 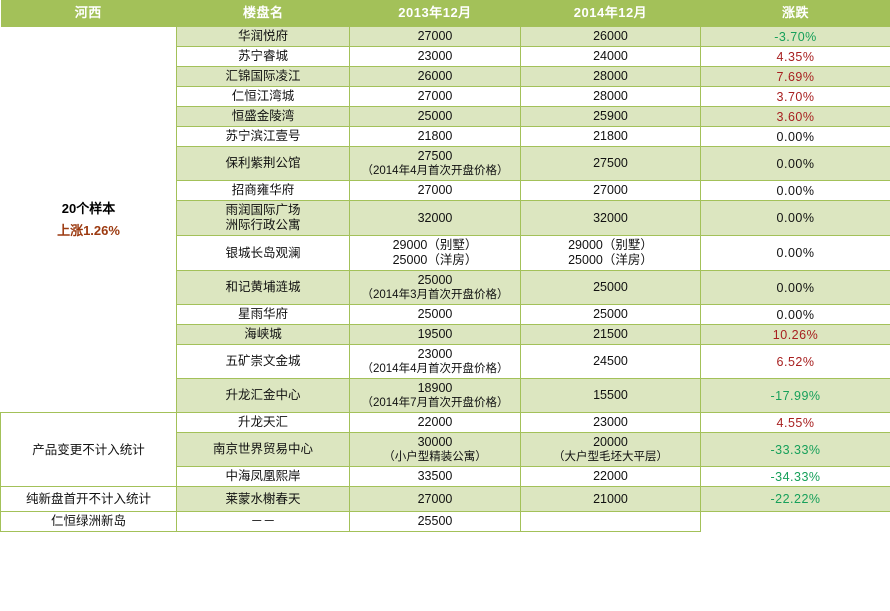 What do you see at coordinates (435, 217) in the screenshot?
I see `price-2013-cell-line: 32000` at bounding box center [435, 217].